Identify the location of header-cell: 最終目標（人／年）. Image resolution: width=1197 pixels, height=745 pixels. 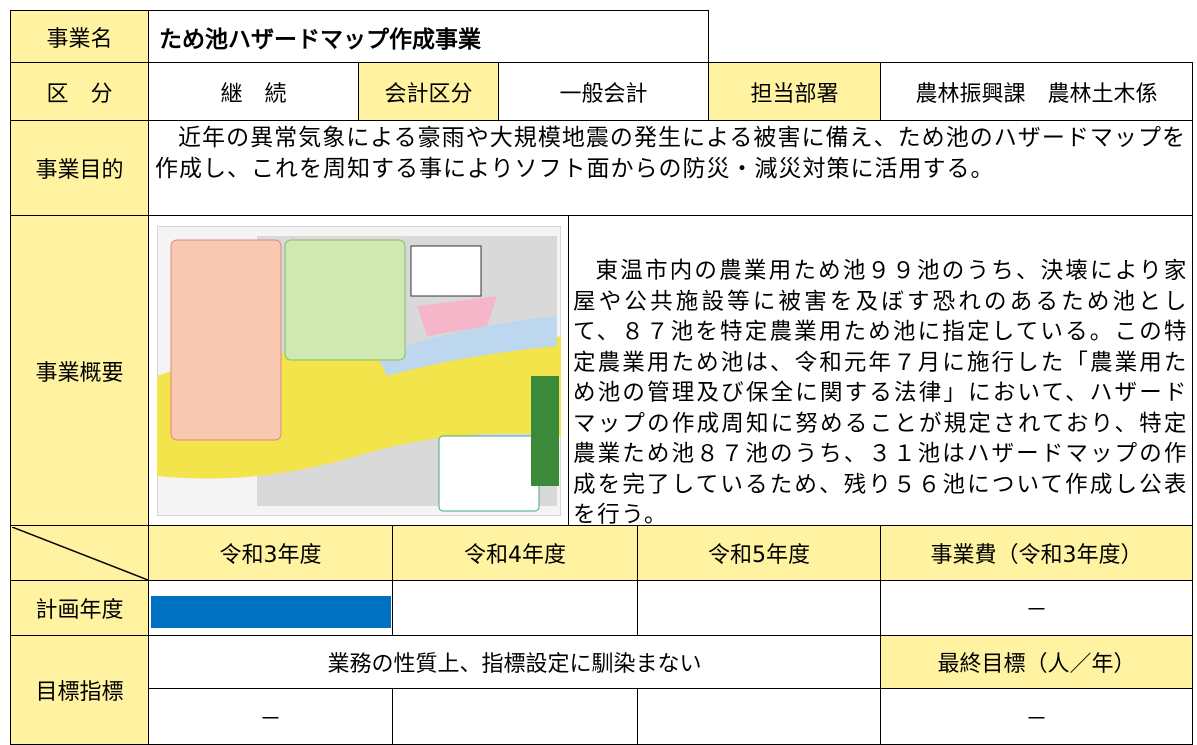
(1036, 662).